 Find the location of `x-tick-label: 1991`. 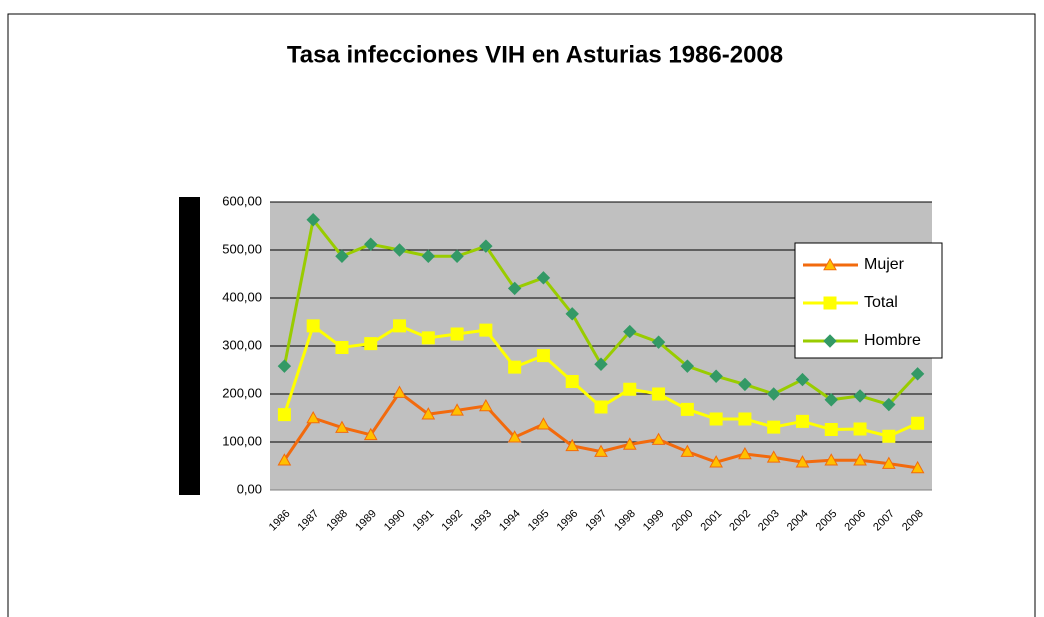

x-tick-label: 1991 is located at coordinates (424, 521).